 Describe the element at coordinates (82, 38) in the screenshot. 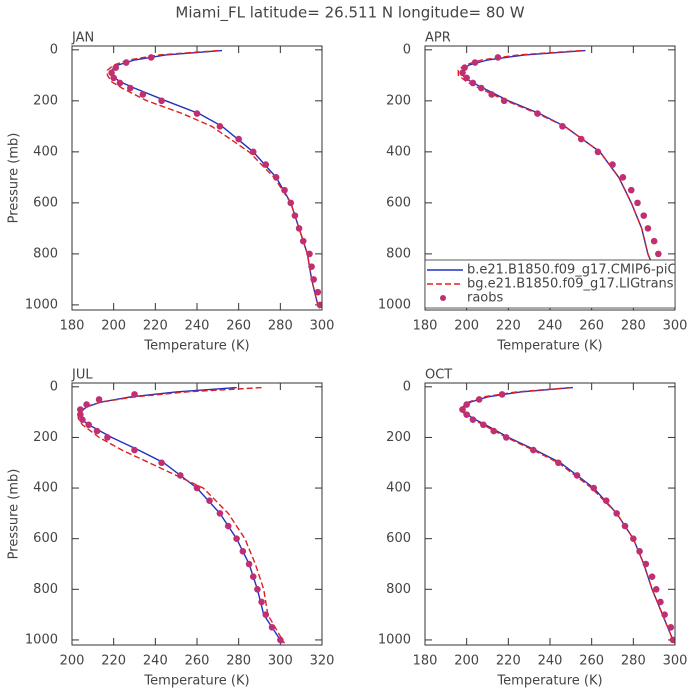

I see `panel-title: JAN` at that location.